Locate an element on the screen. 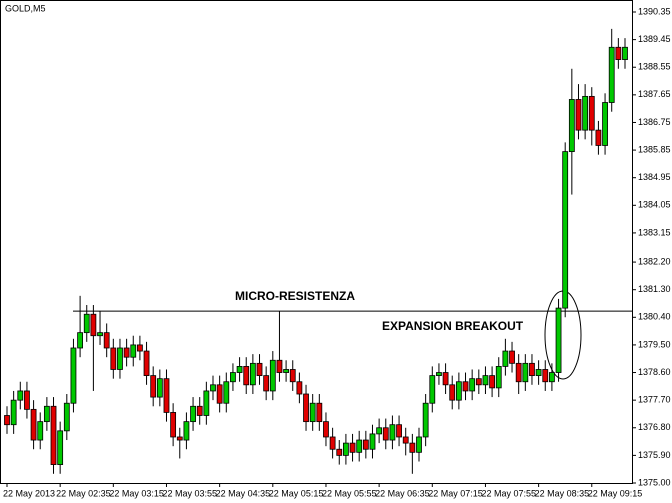 The image size is (672, 503). annotation: MICRO-RESISTENZA is located at coordinates (295, 296).